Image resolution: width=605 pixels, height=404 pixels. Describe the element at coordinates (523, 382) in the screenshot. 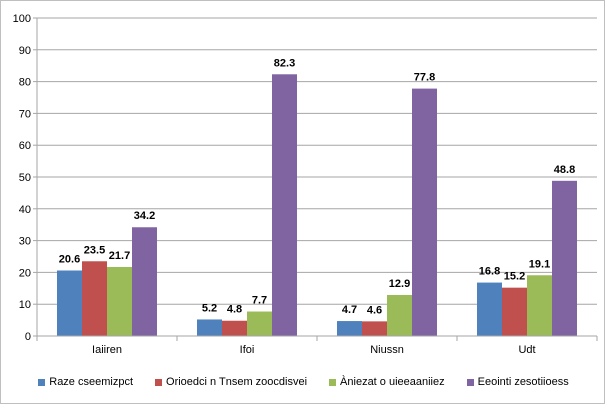

I see `legend-label: Eeointi zesotiioess` at that location.